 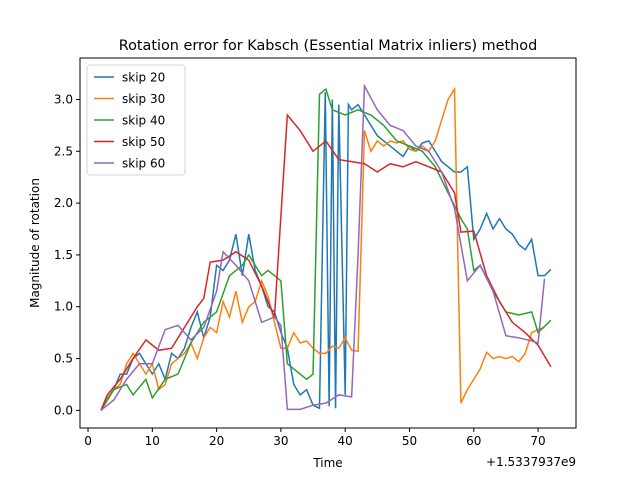 What do you see at coordinates (143, 121) in the screenshot?
I see `legend-label: skip 40` at bounding box center [143, 121].